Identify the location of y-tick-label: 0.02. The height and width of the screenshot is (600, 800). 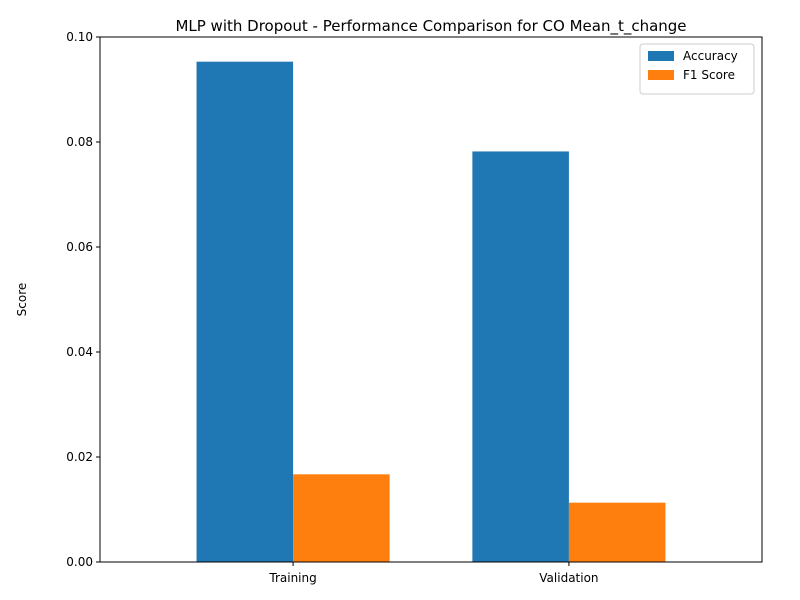
(79, 457).